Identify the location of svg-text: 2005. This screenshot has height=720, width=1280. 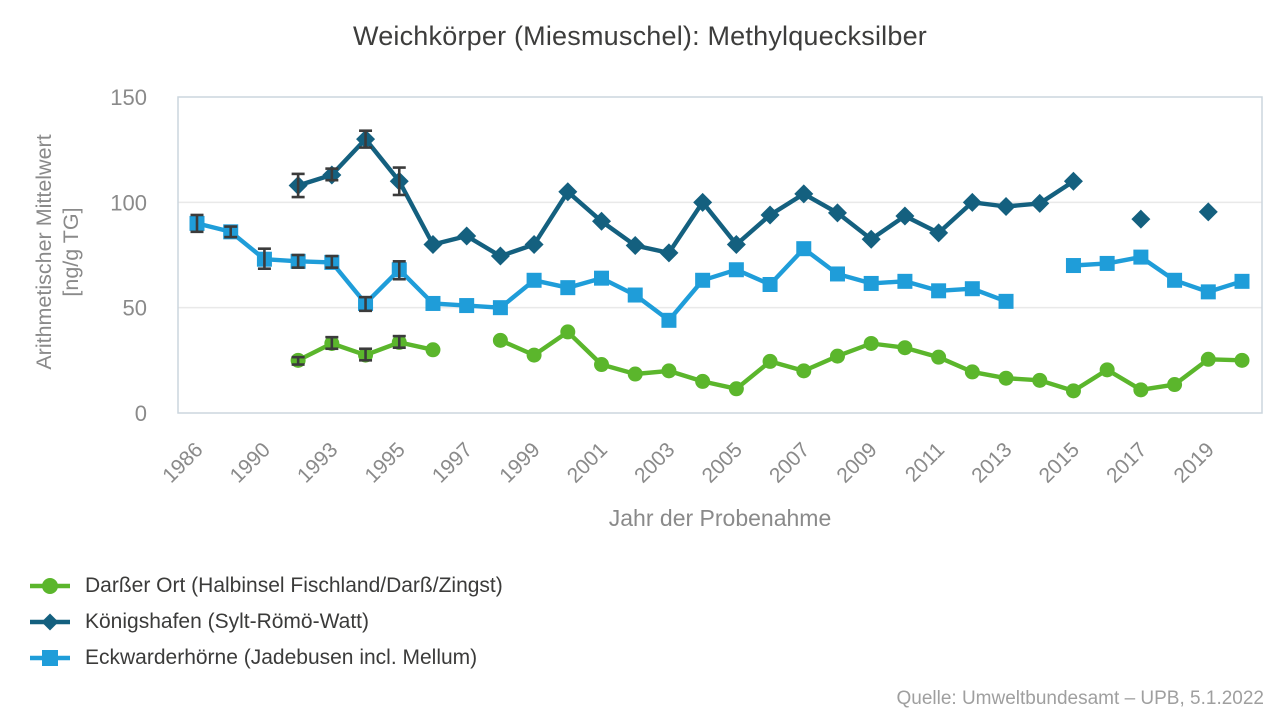
(722, 462).